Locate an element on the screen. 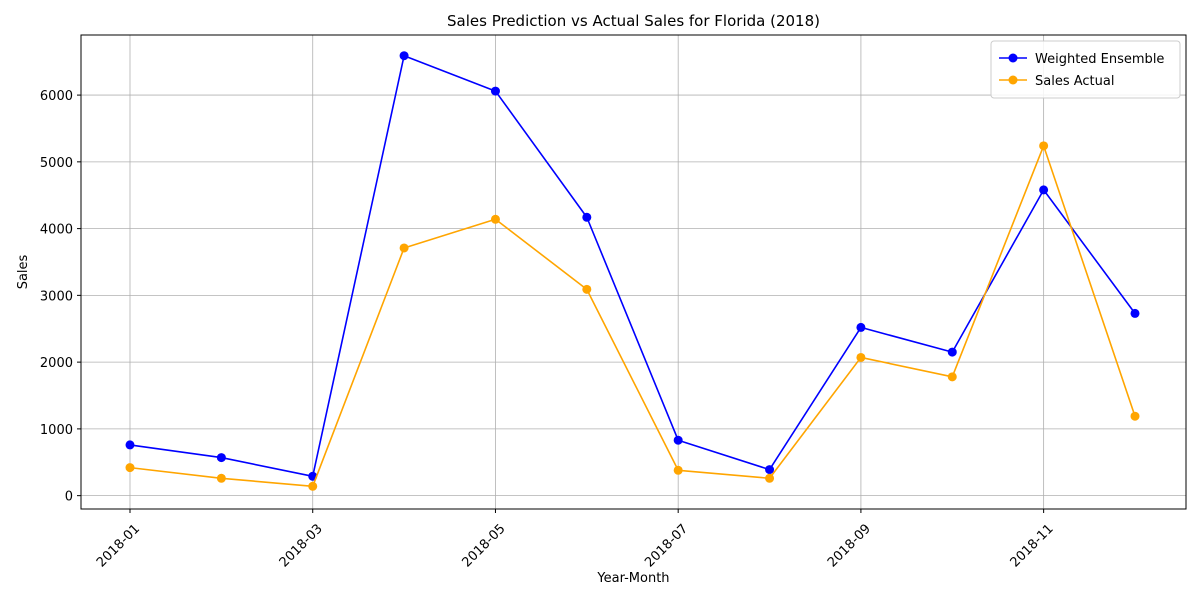  y-tick-label: 6000 is located at coordinates (56, 96).